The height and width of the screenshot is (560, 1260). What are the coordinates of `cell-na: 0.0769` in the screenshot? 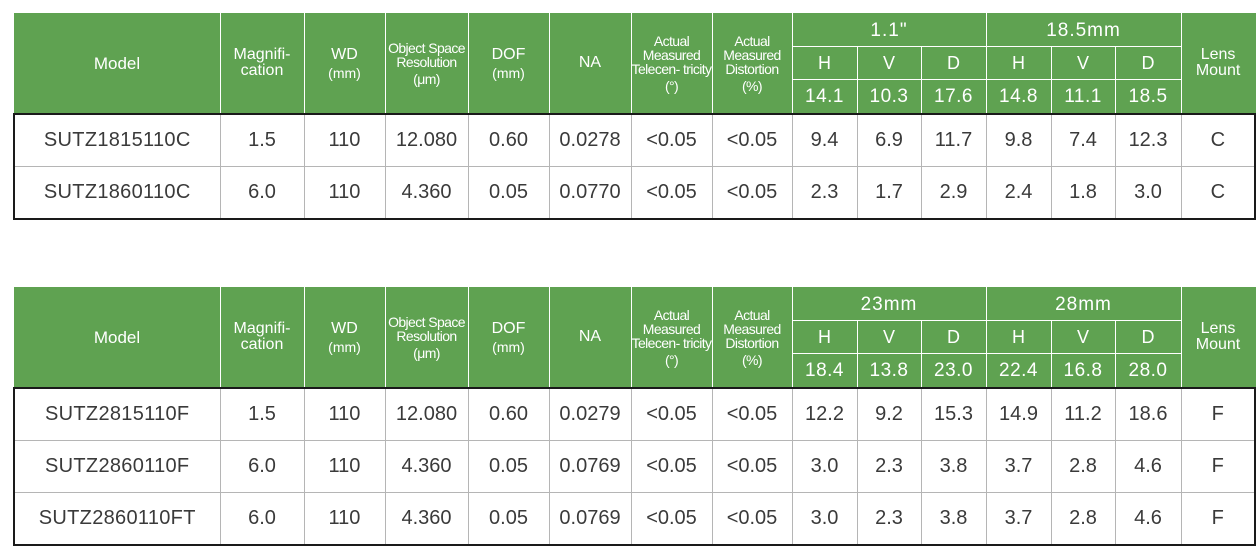 It's located at (590, 519).